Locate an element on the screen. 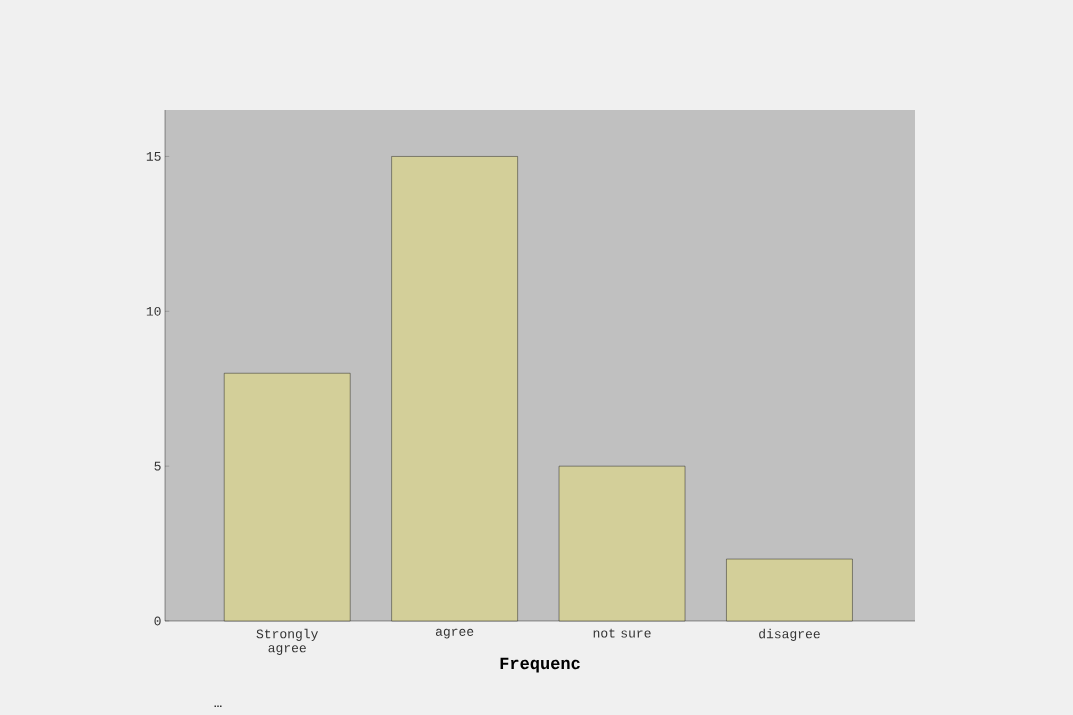  x-axis-title: Frequenc is located at coordinates (540, 665).